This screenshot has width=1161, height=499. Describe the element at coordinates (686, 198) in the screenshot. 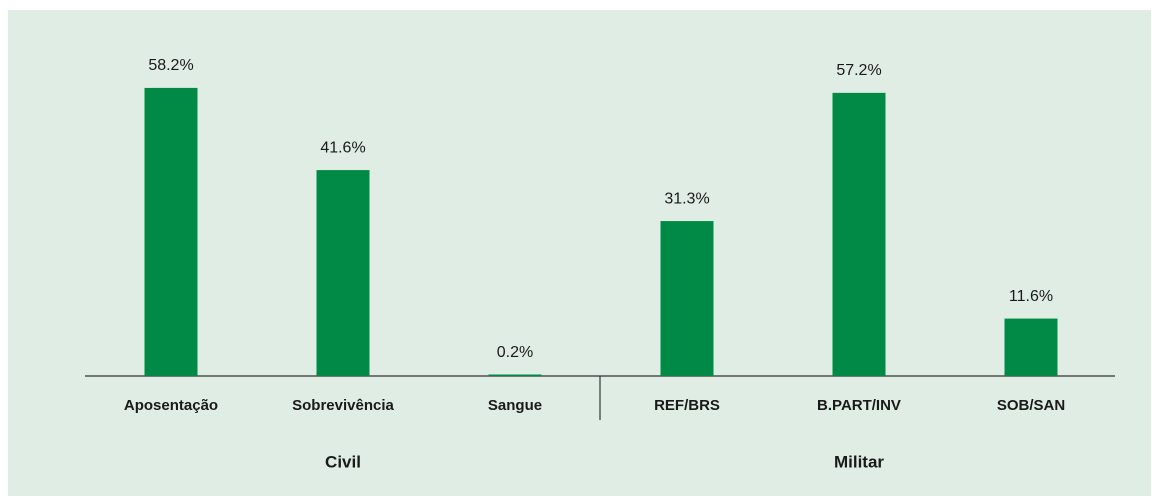

I see `value-label: 31.3%` at that location.